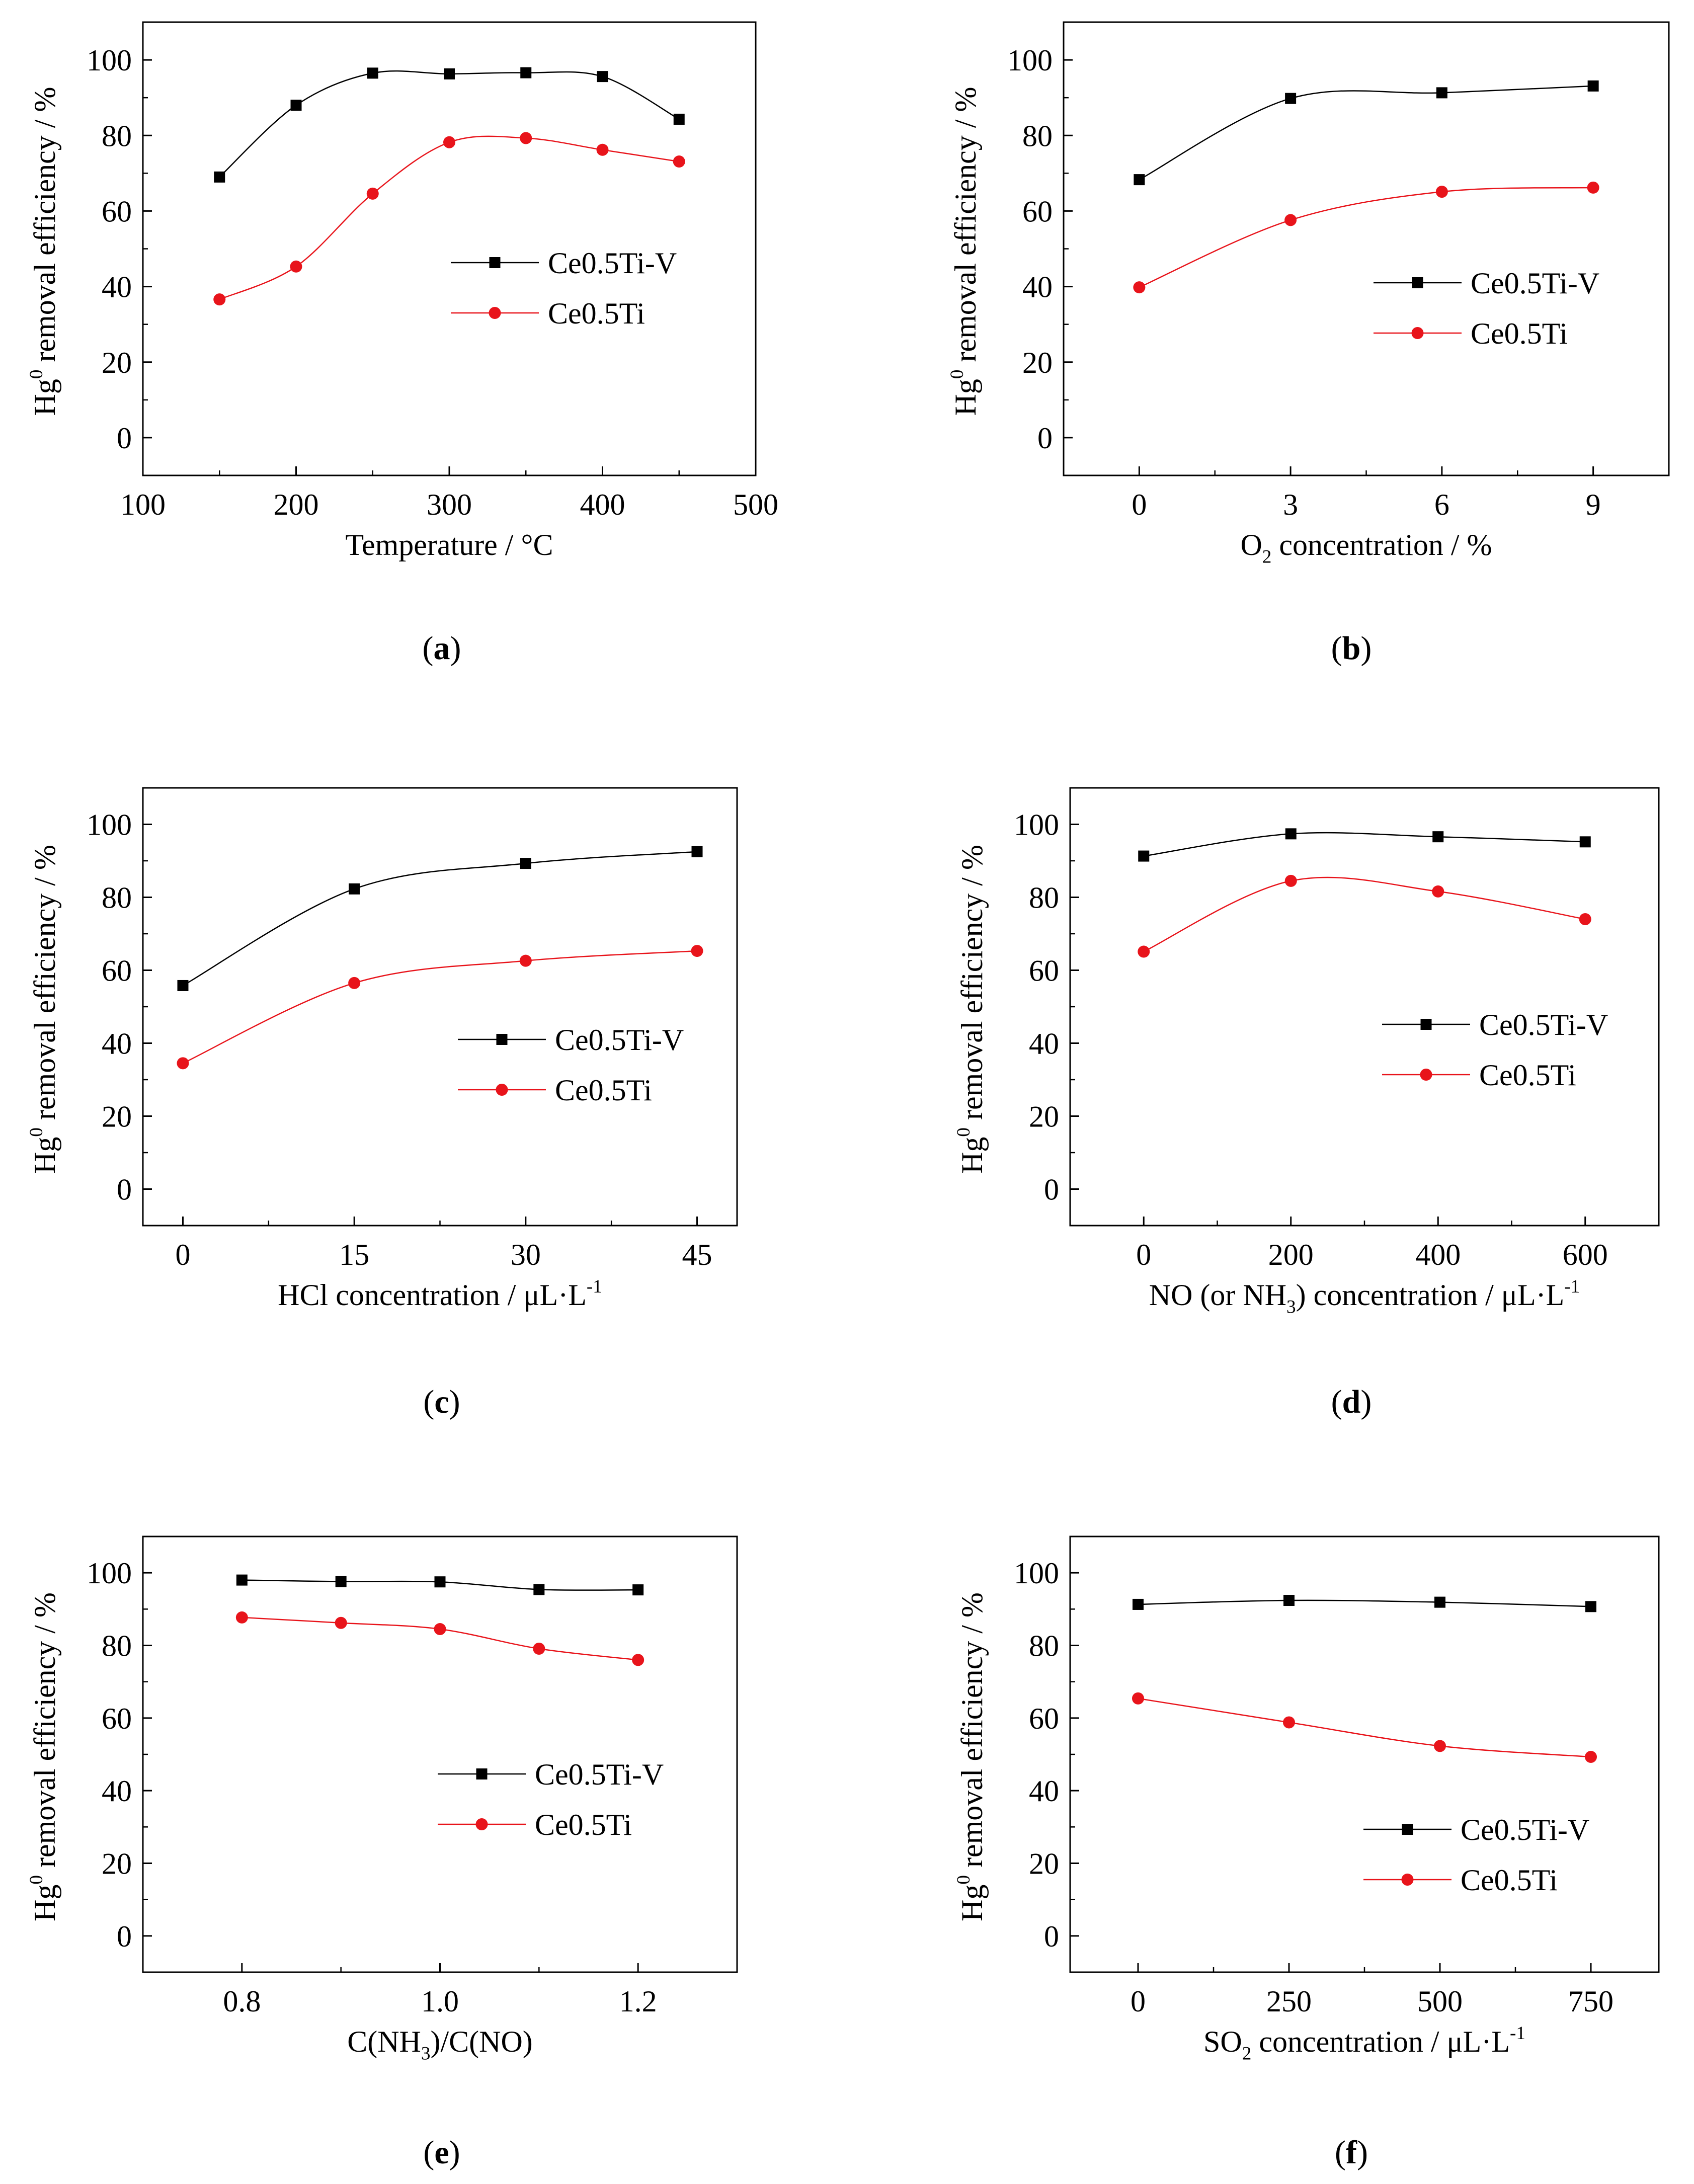  What do you see at coordinates (449, 505) in the screenshot?
I see `x-tick-label: 300` at bounding box center [449, 505].